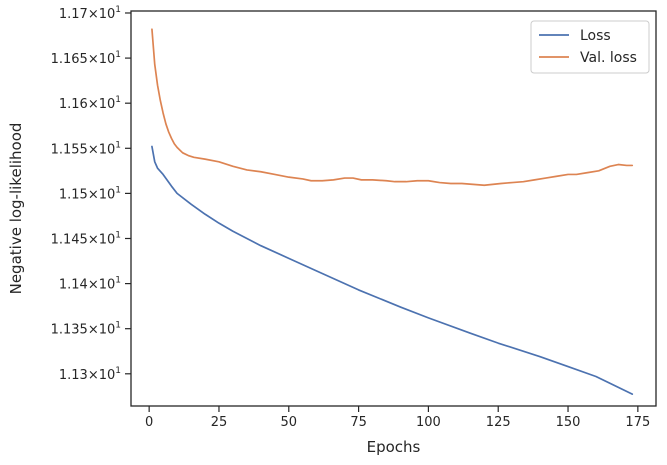 Image resolution: width=667 pixels, height=465 pixels. What do you see at coordinates (498, 422) in the screenshot?
I see `x-tick-label: 125` at bounding box center [498, 422].